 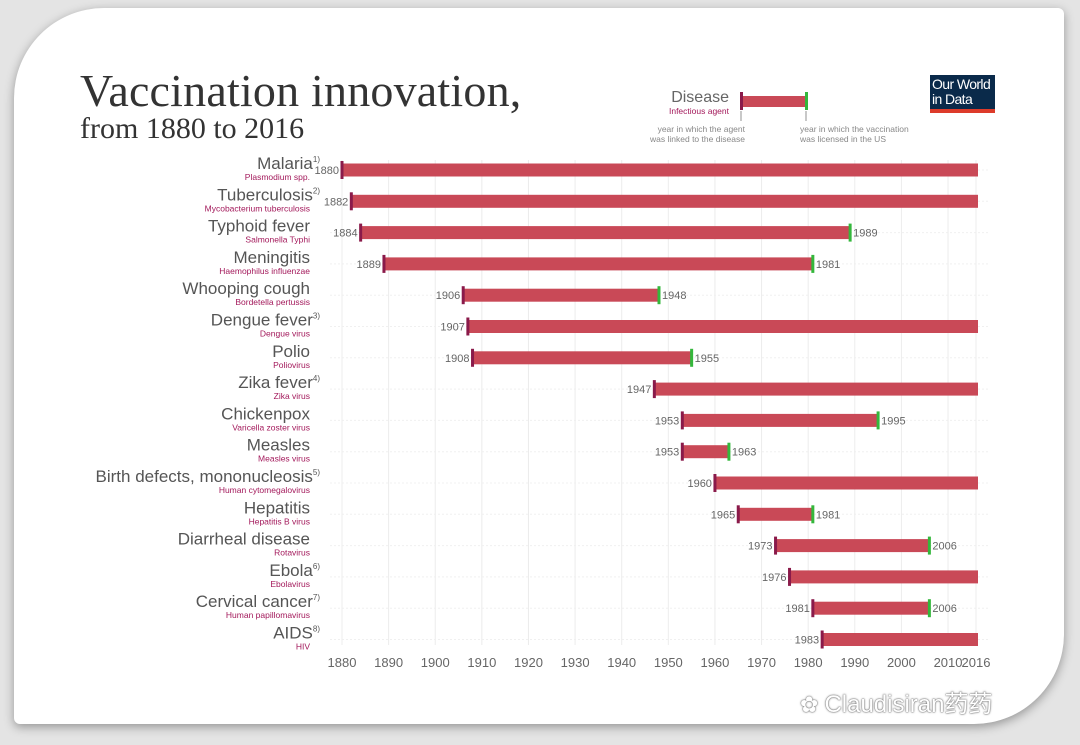 I want to click on disease-label: AIDS8), so click(x=296, y=633).